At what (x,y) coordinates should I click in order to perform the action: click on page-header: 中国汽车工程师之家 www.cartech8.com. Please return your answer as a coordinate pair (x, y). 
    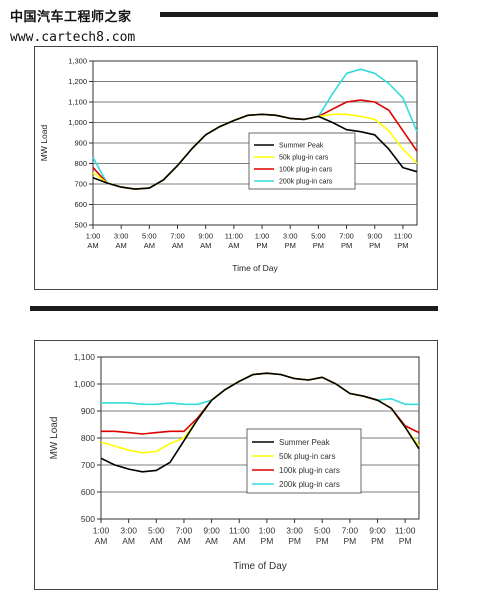
    Looking at the image, I should click on (239, 25).